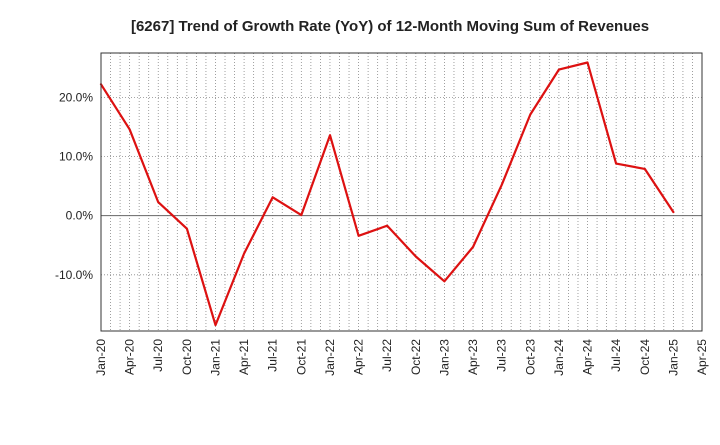 This screenshot has height=445, width=720. I want to click on x-tick-label: Jul-24, so click(616, 355).